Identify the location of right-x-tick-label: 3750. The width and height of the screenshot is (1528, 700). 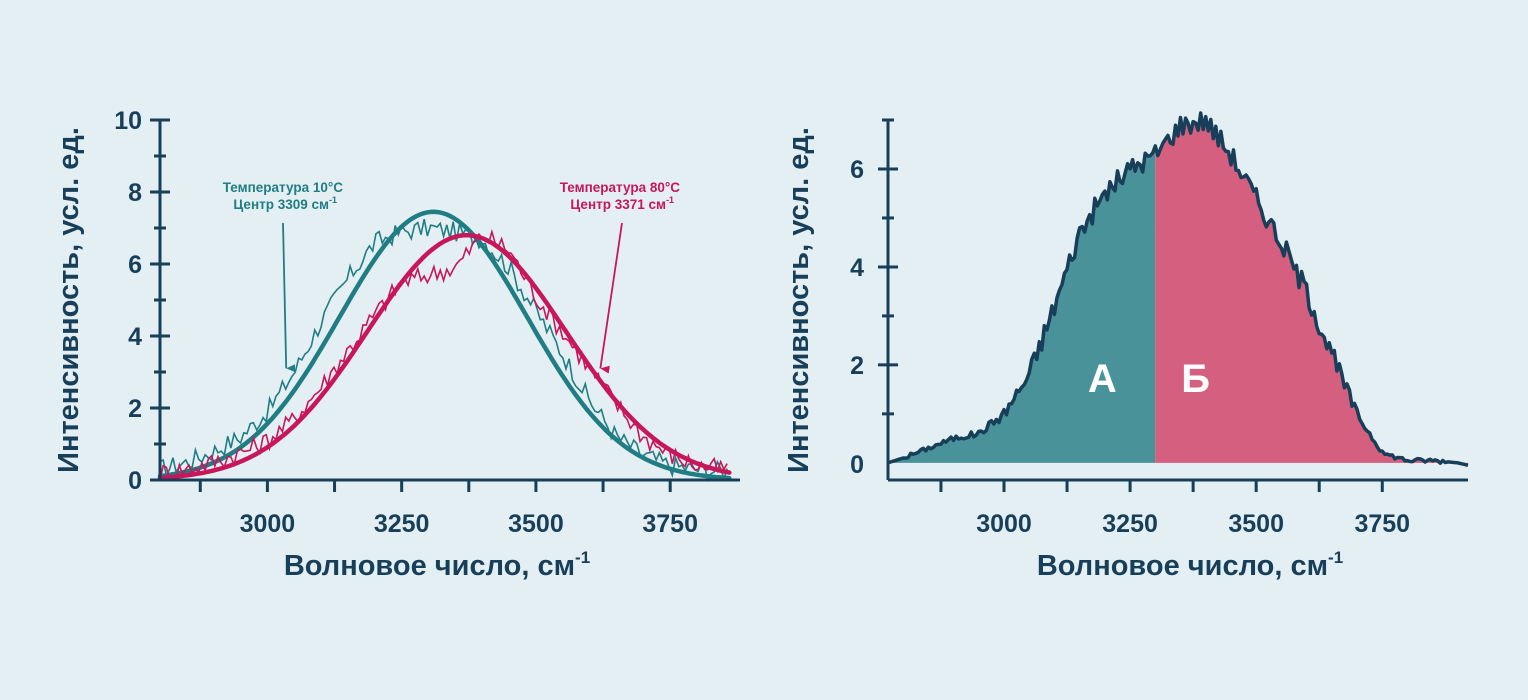
(1382, 524).